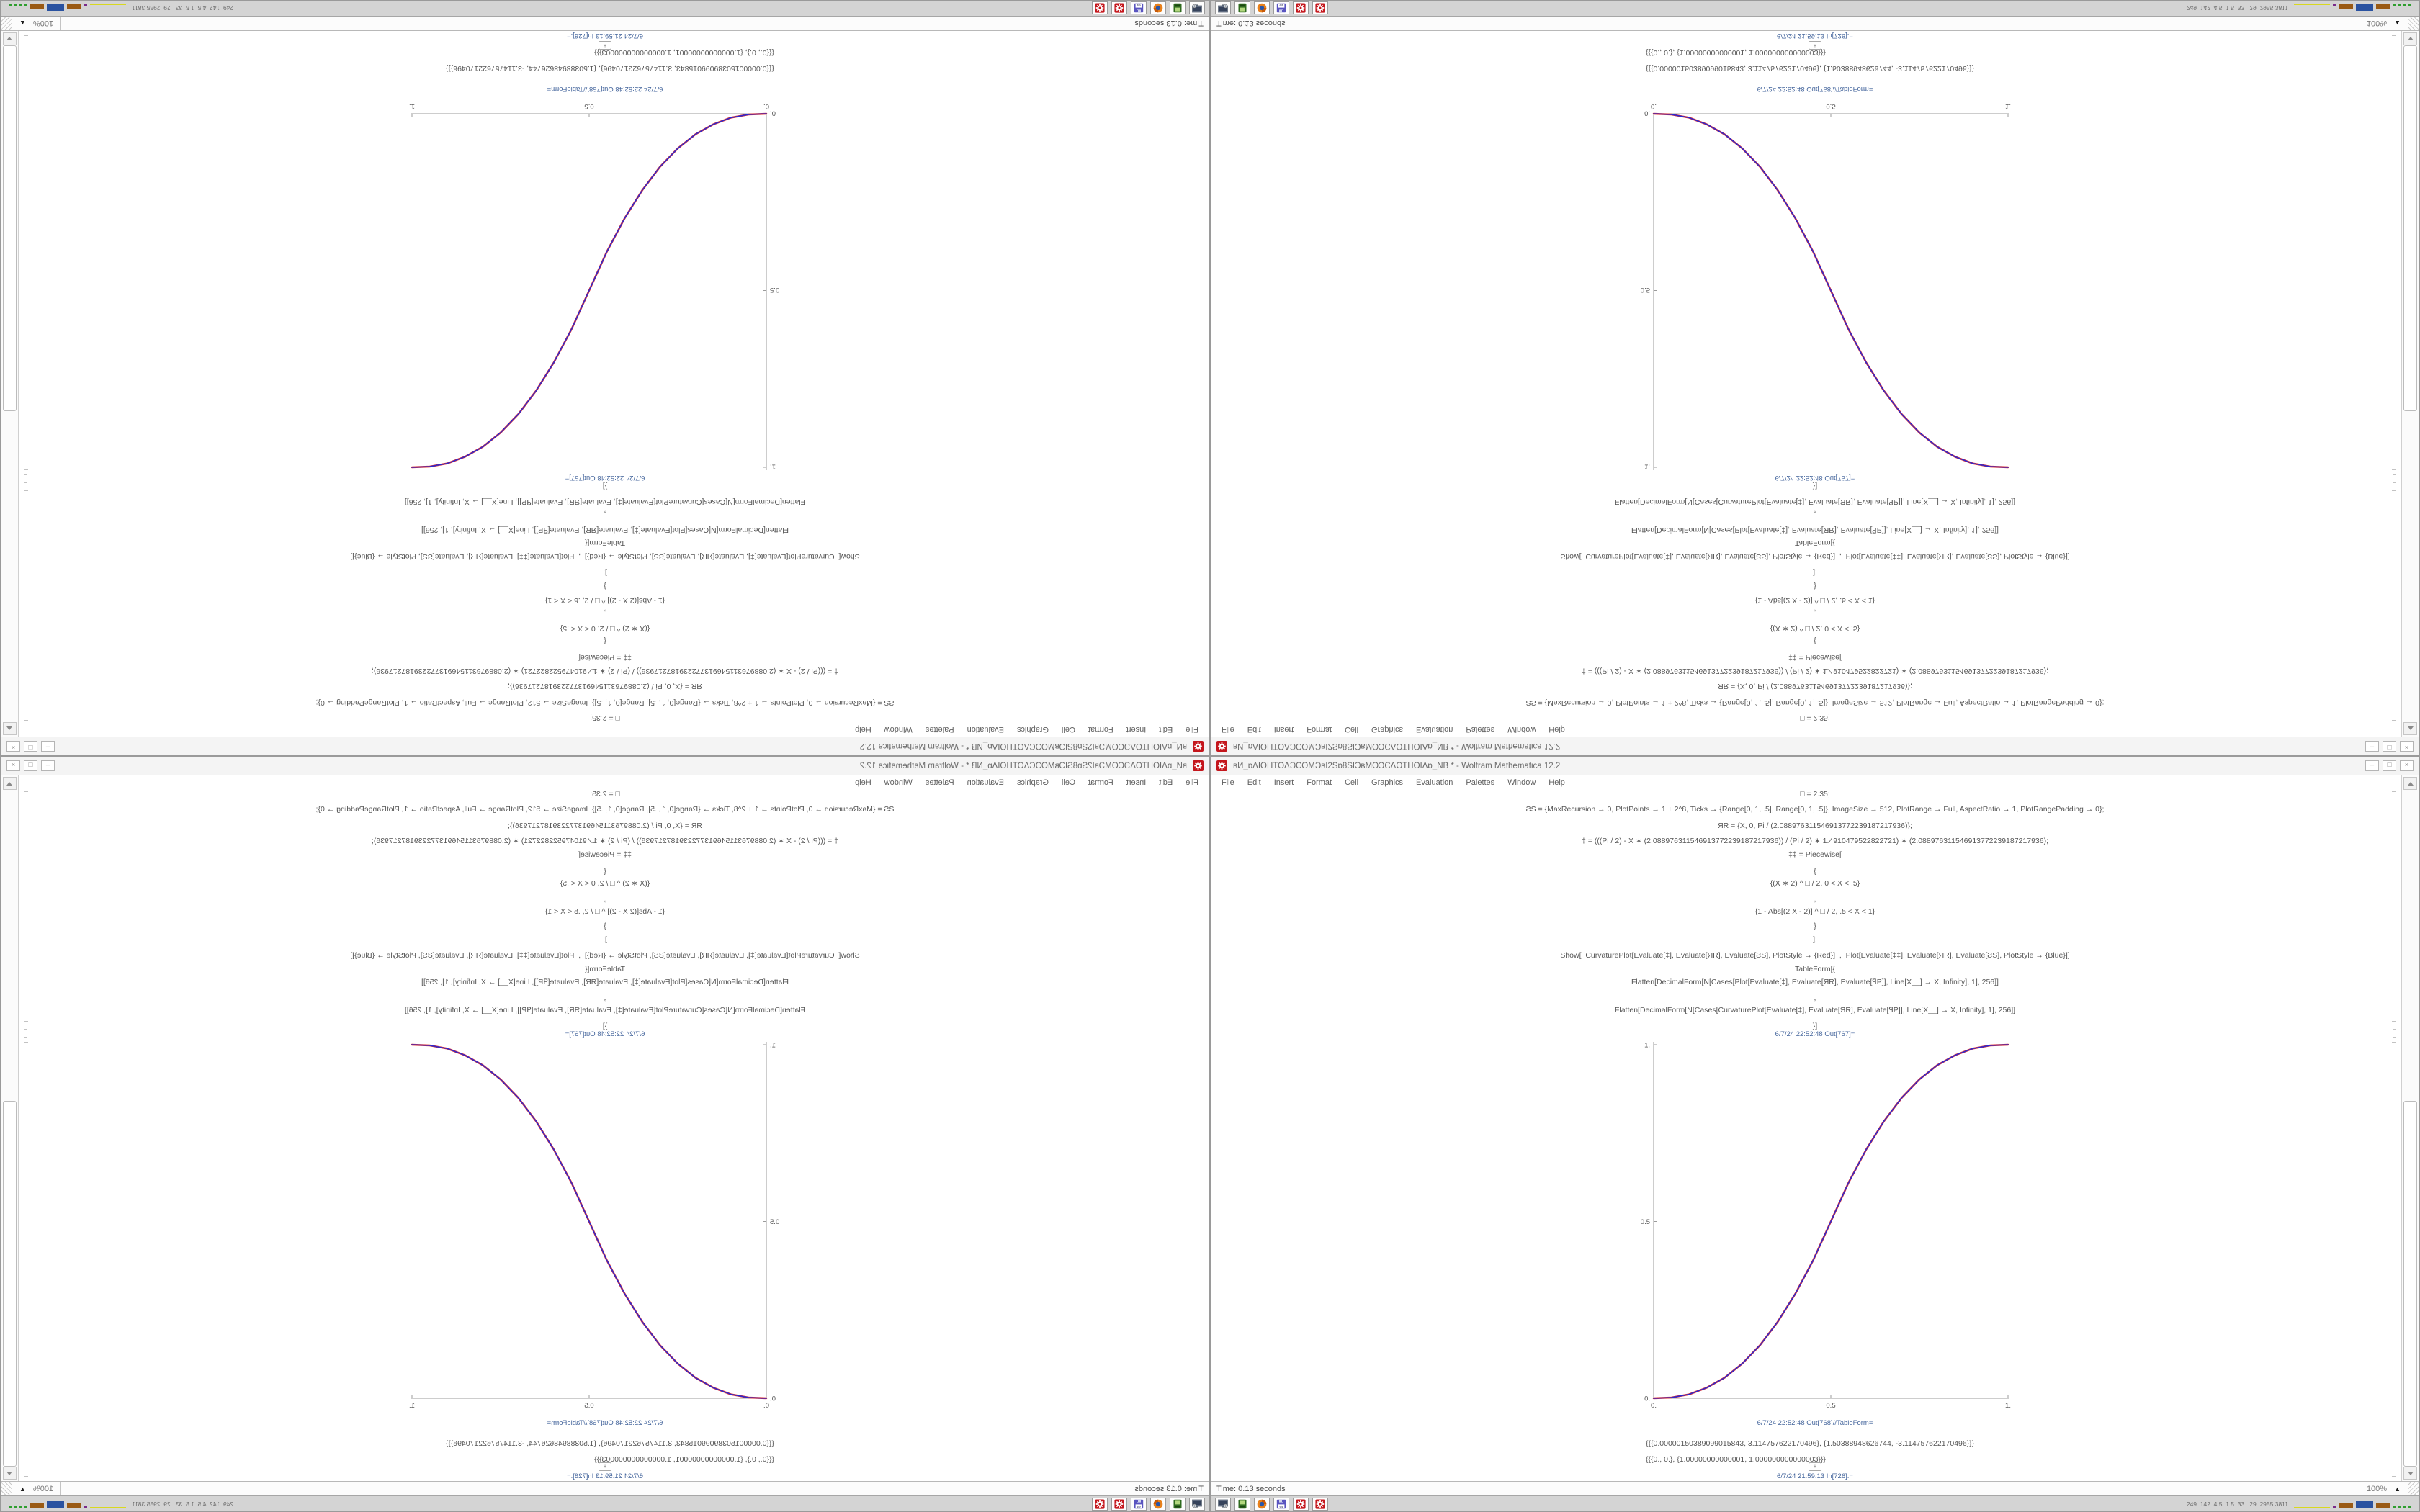  What do you see at coordinates (26, 478) in the screenshot?
I see `cell-bracket-label` at bounding box center [26, 478].